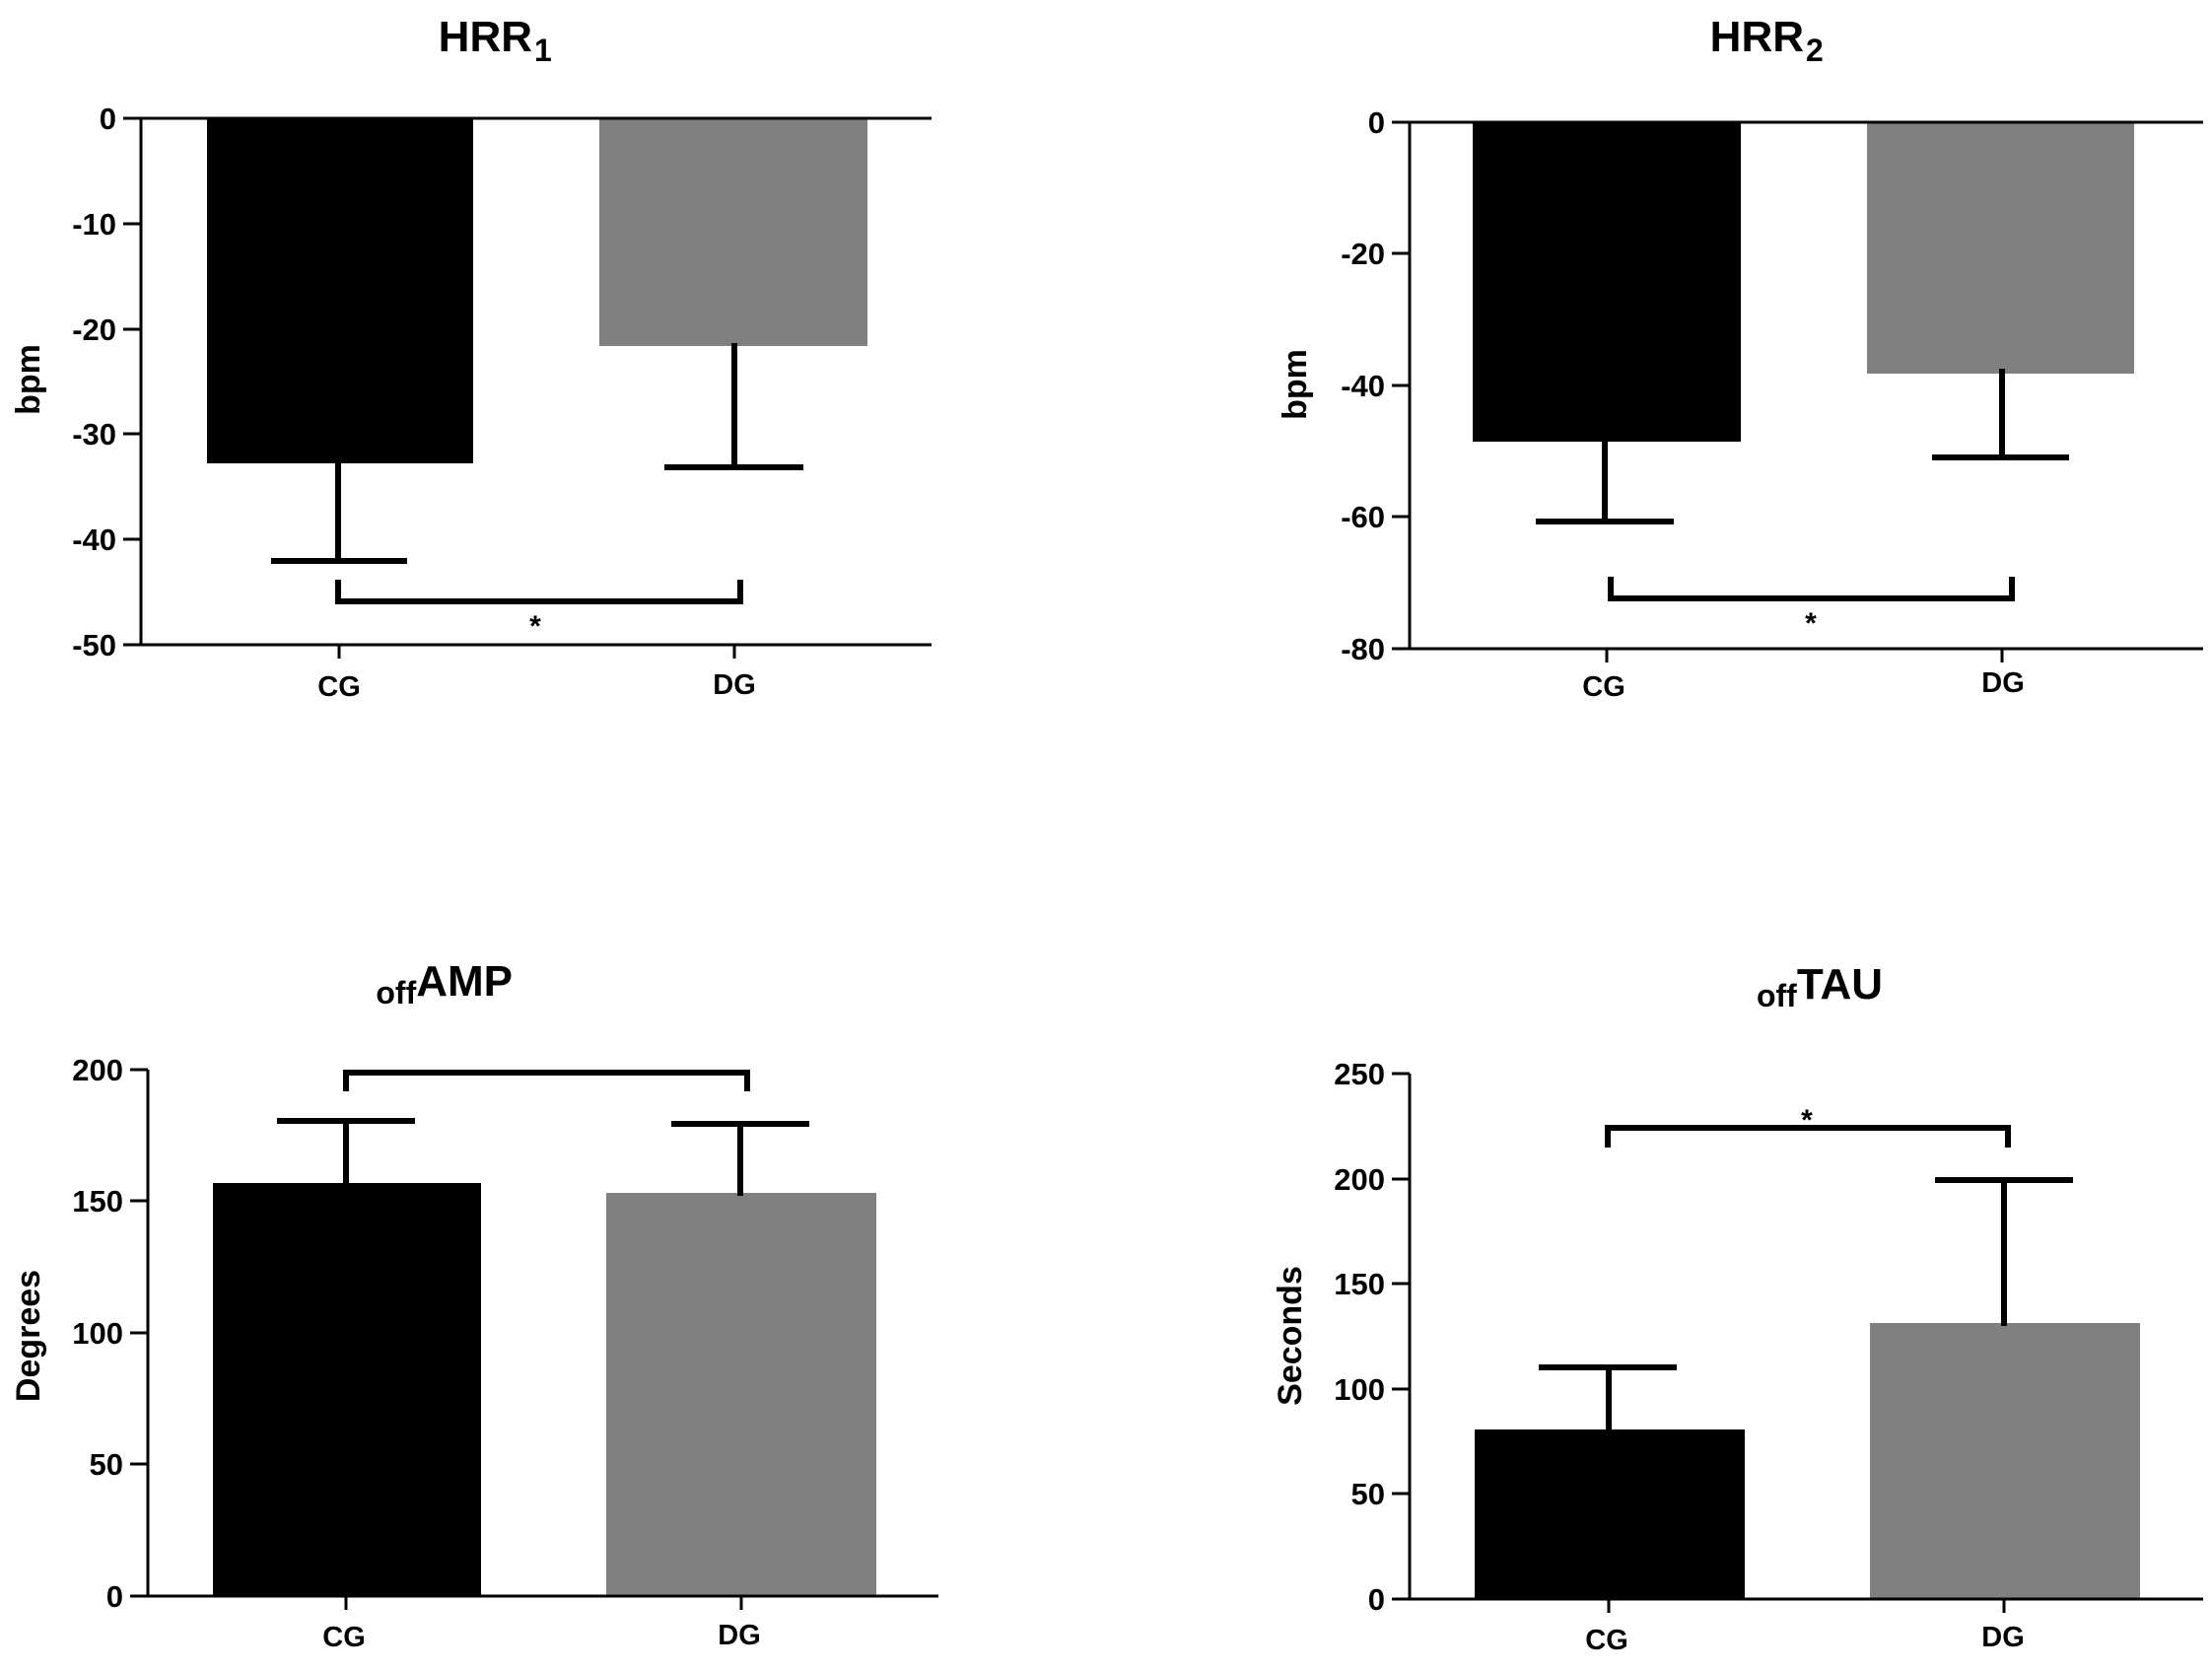 The height and width of the screenshot is (1672, 2212). What do you see at coordinates (1820, 986) in the screenshot?
I see `panel-title: offTAU` at bounding box center [1820, 986].